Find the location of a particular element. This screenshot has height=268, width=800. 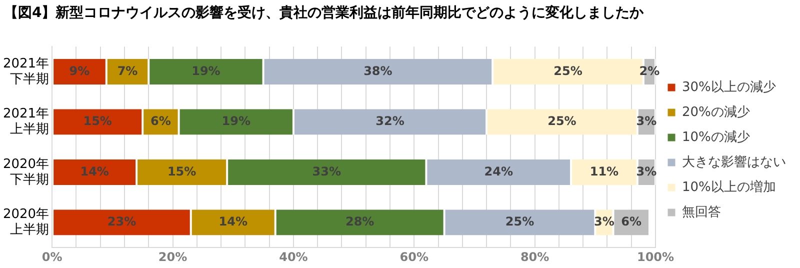

x-tick-label: 80% is located at coordinates (535, 257).